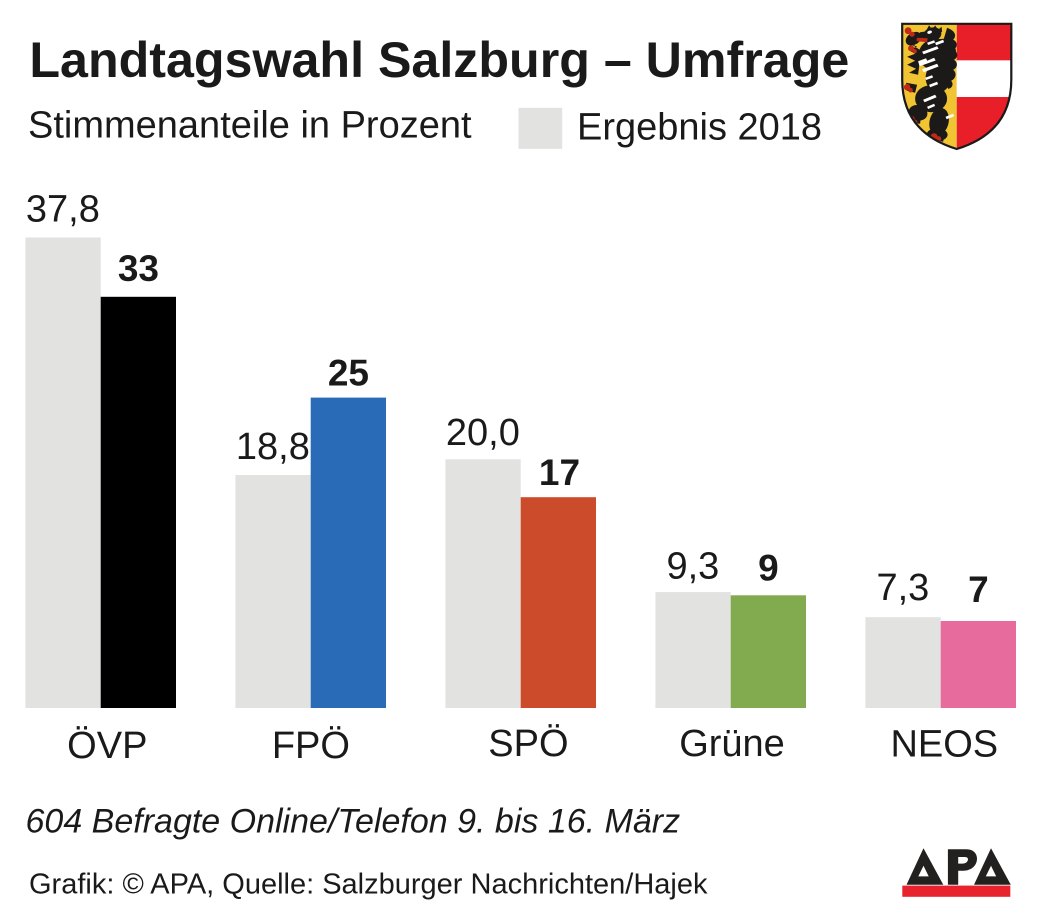 This screenshot has height=922, width=1041. I want to click on svg-text: 25, so click(348, 373).